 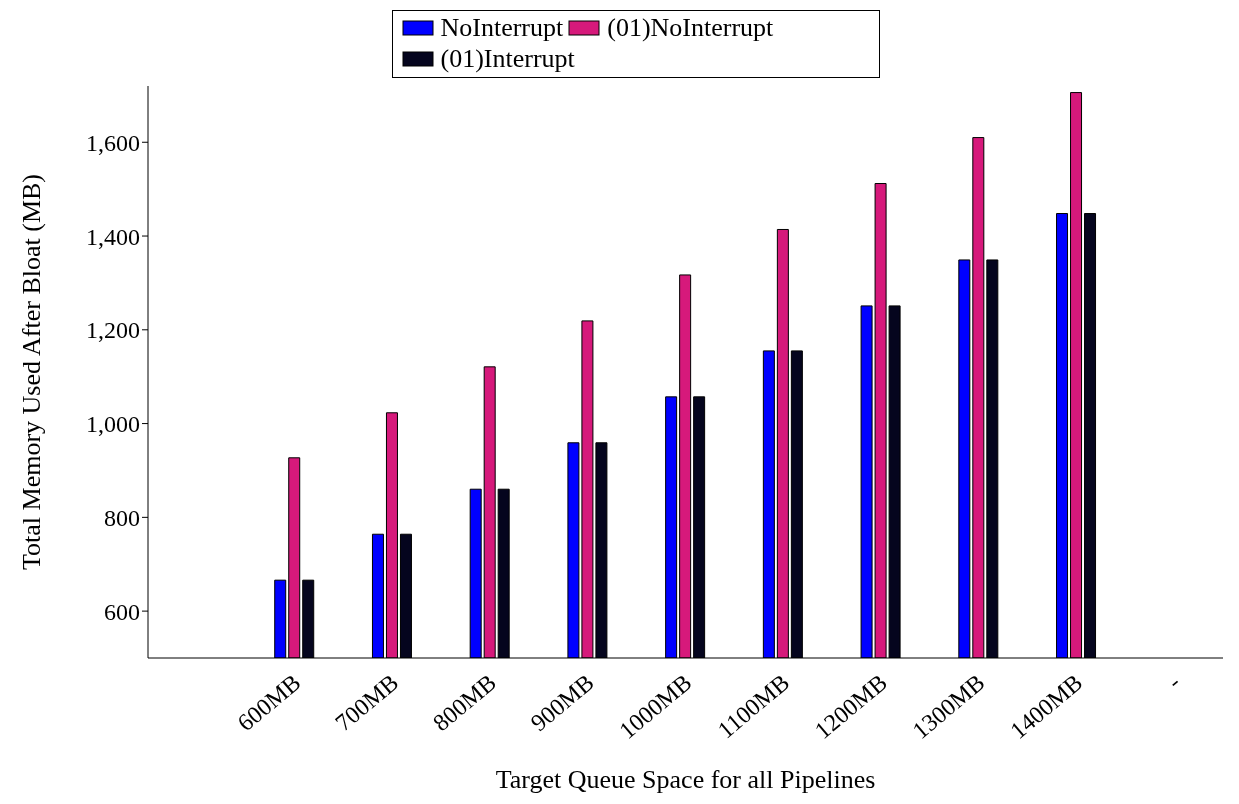 What do you see at coordinates (122, 611) in the screenshot?
I see `y-tick-label: 600` at bounding box center [122, 611].